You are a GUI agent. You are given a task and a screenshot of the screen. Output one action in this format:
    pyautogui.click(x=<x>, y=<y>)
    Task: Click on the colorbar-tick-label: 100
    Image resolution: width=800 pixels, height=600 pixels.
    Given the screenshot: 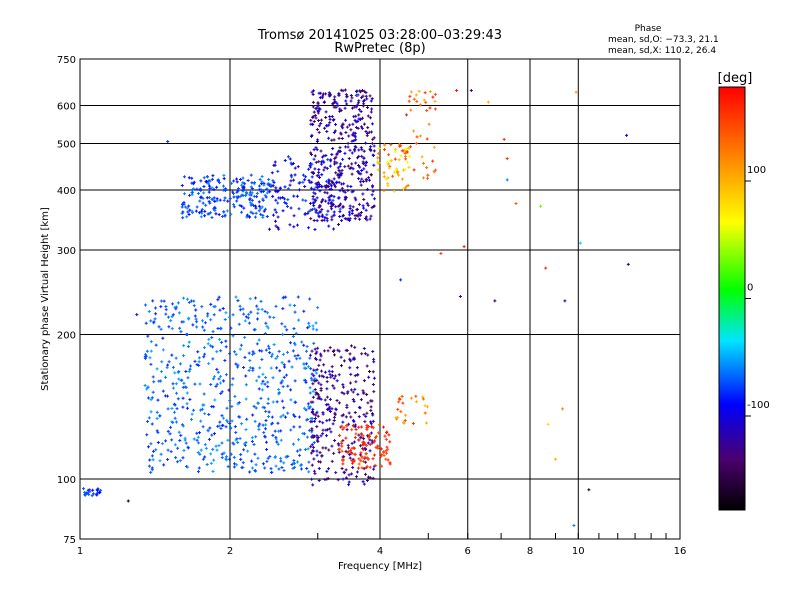 What is the action you would take?
    pyautogui.click(x=756, y=170)
    